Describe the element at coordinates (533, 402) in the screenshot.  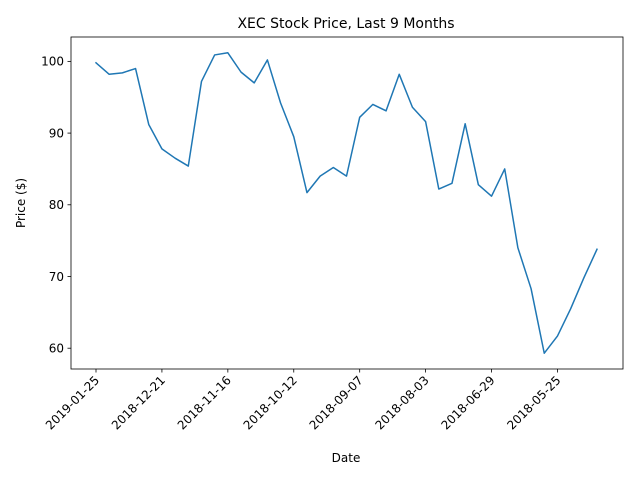
I see `x-tick-label: 2018-05-25` at that location.